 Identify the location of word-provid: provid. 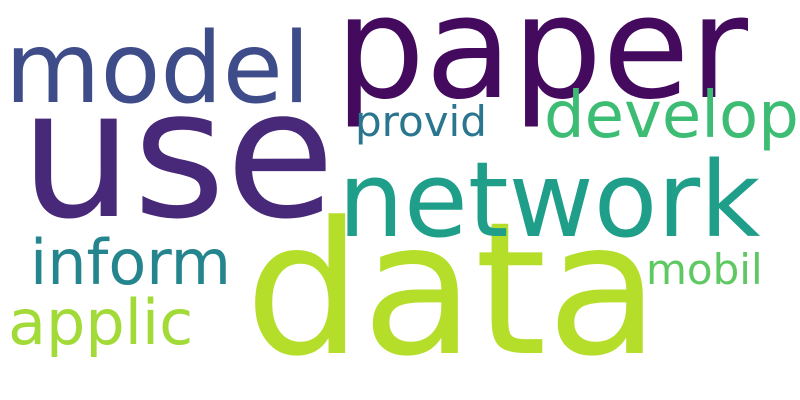
(421, 121).